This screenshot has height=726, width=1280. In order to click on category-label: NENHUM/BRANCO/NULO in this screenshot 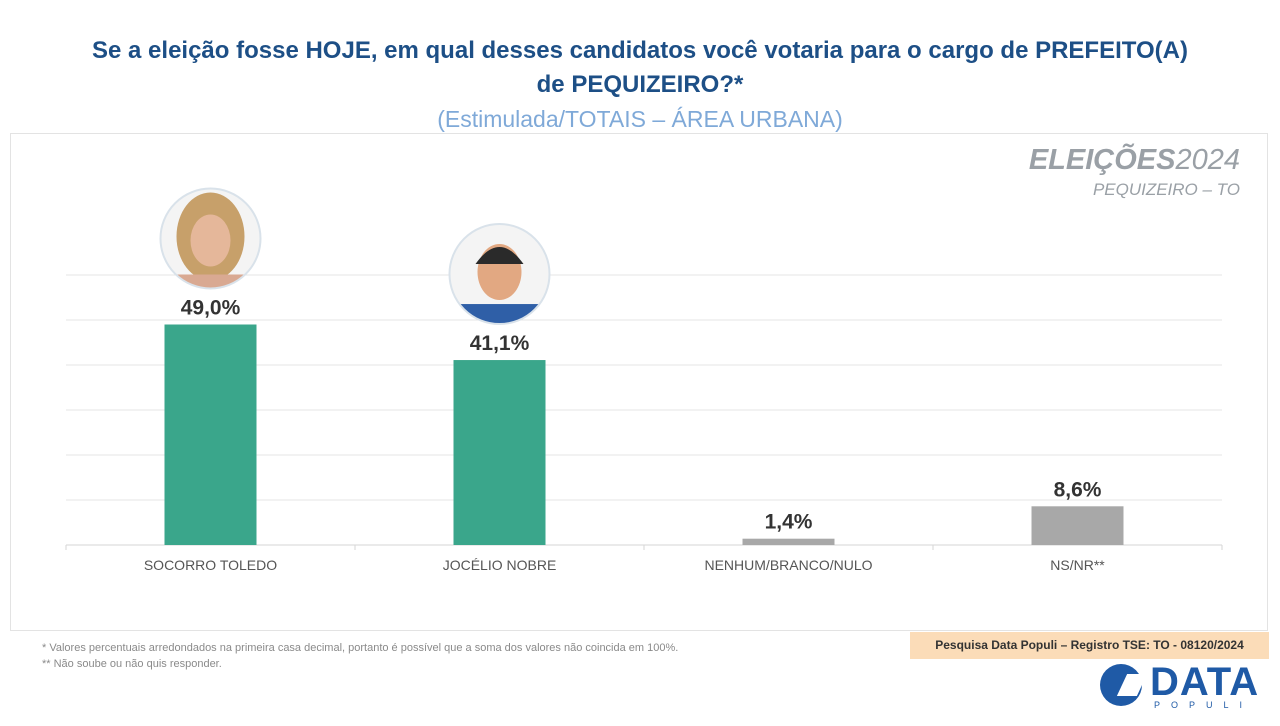, I will do `click(788, 565)`.